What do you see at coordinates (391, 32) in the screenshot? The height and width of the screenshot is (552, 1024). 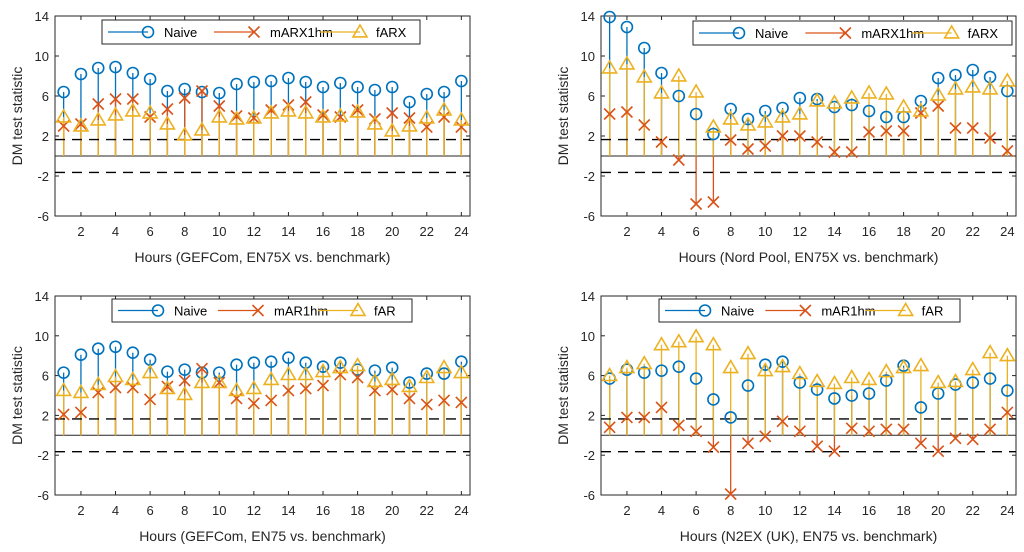 I see `legend-label: fARX` at bounding box center [391, 32].